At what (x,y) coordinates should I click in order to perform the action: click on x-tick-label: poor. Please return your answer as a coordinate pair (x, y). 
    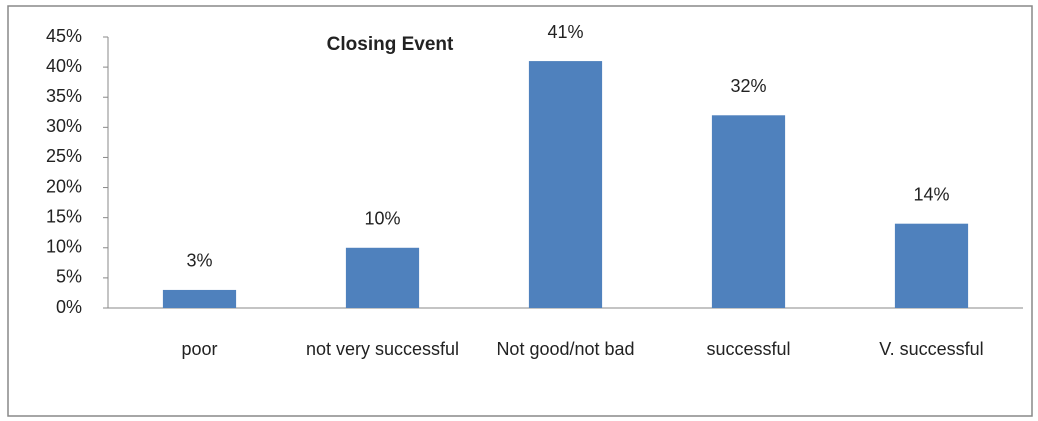
    Looking at the image, I should click on (199, 349).